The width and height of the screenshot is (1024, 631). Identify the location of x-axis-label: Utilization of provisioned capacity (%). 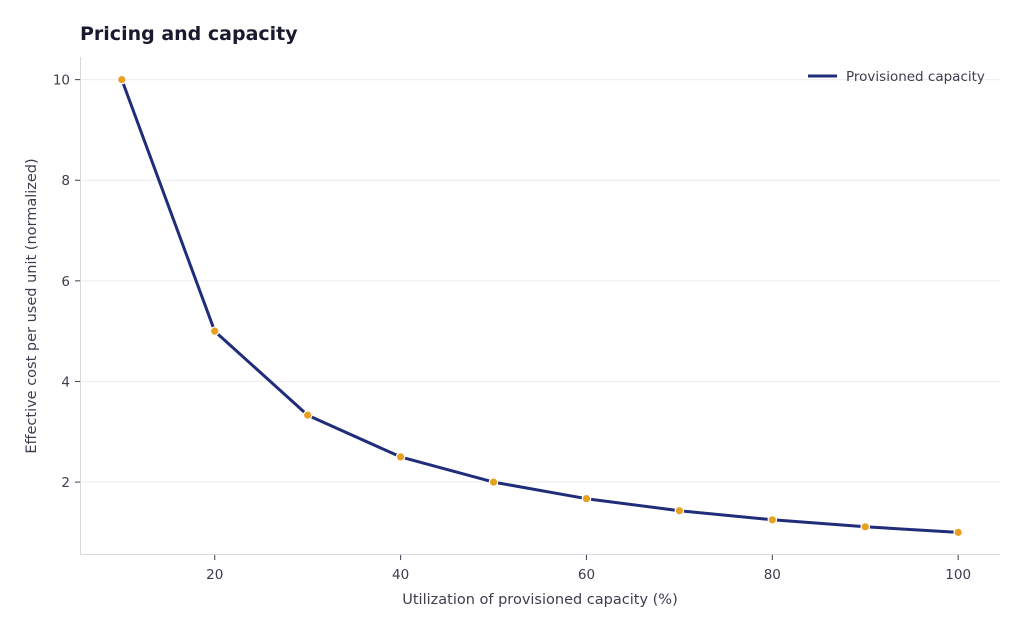
(539, 600).